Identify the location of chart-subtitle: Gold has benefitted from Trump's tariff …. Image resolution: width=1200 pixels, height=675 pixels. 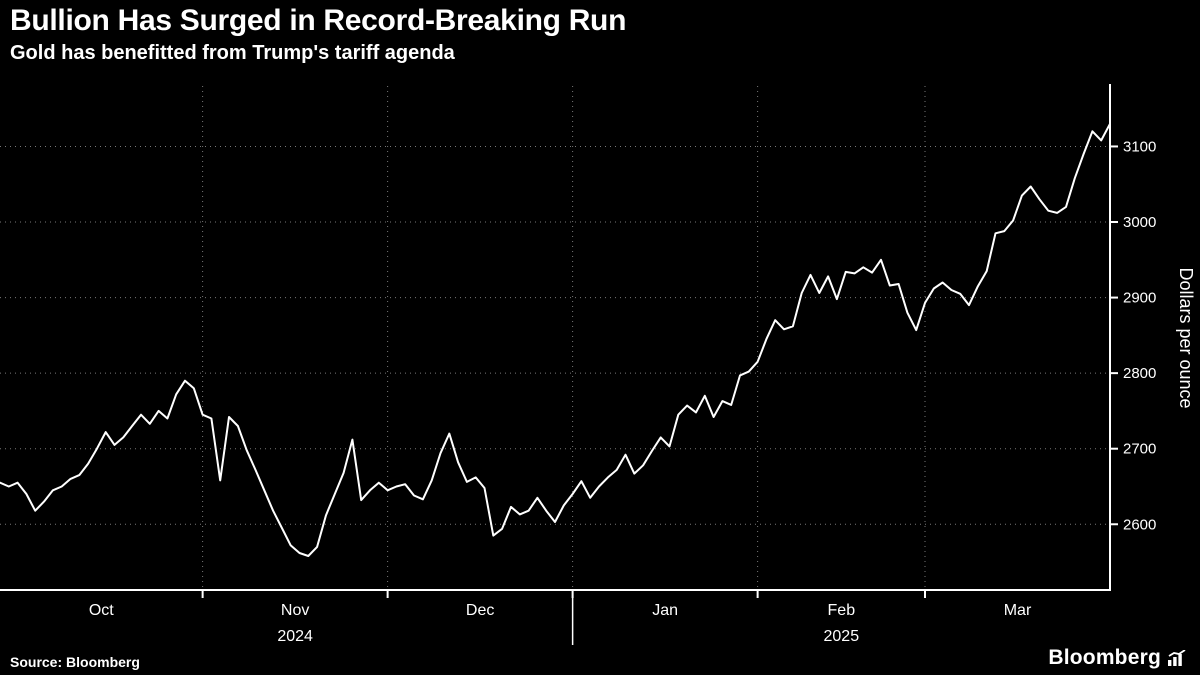
(232, 52).